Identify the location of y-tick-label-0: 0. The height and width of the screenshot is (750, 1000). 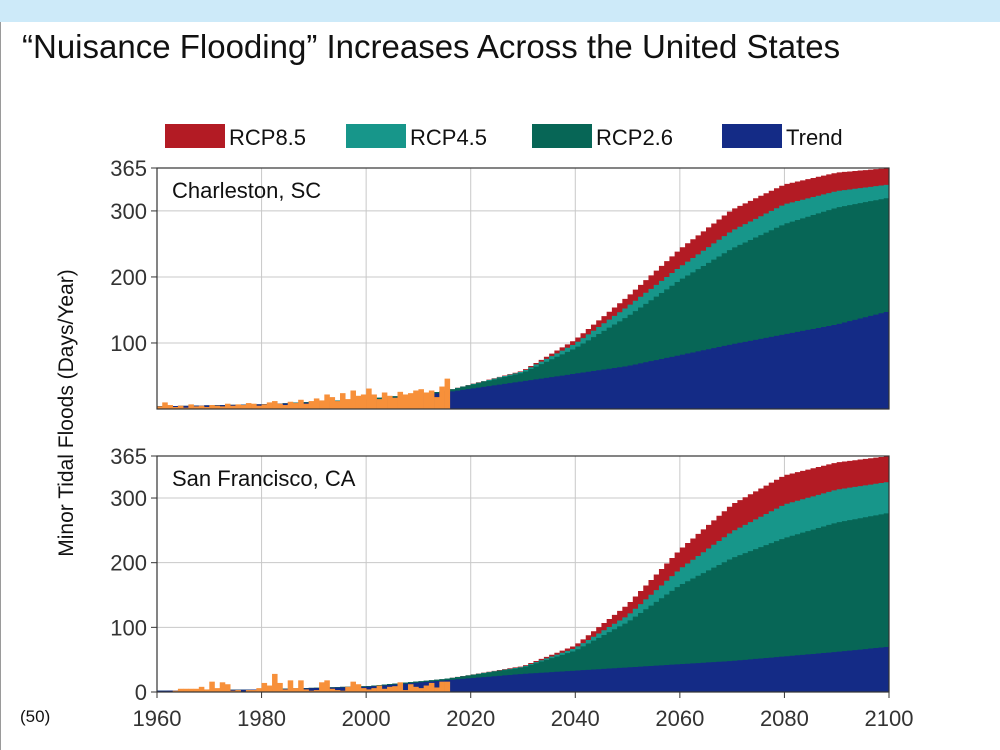
(141, 692).